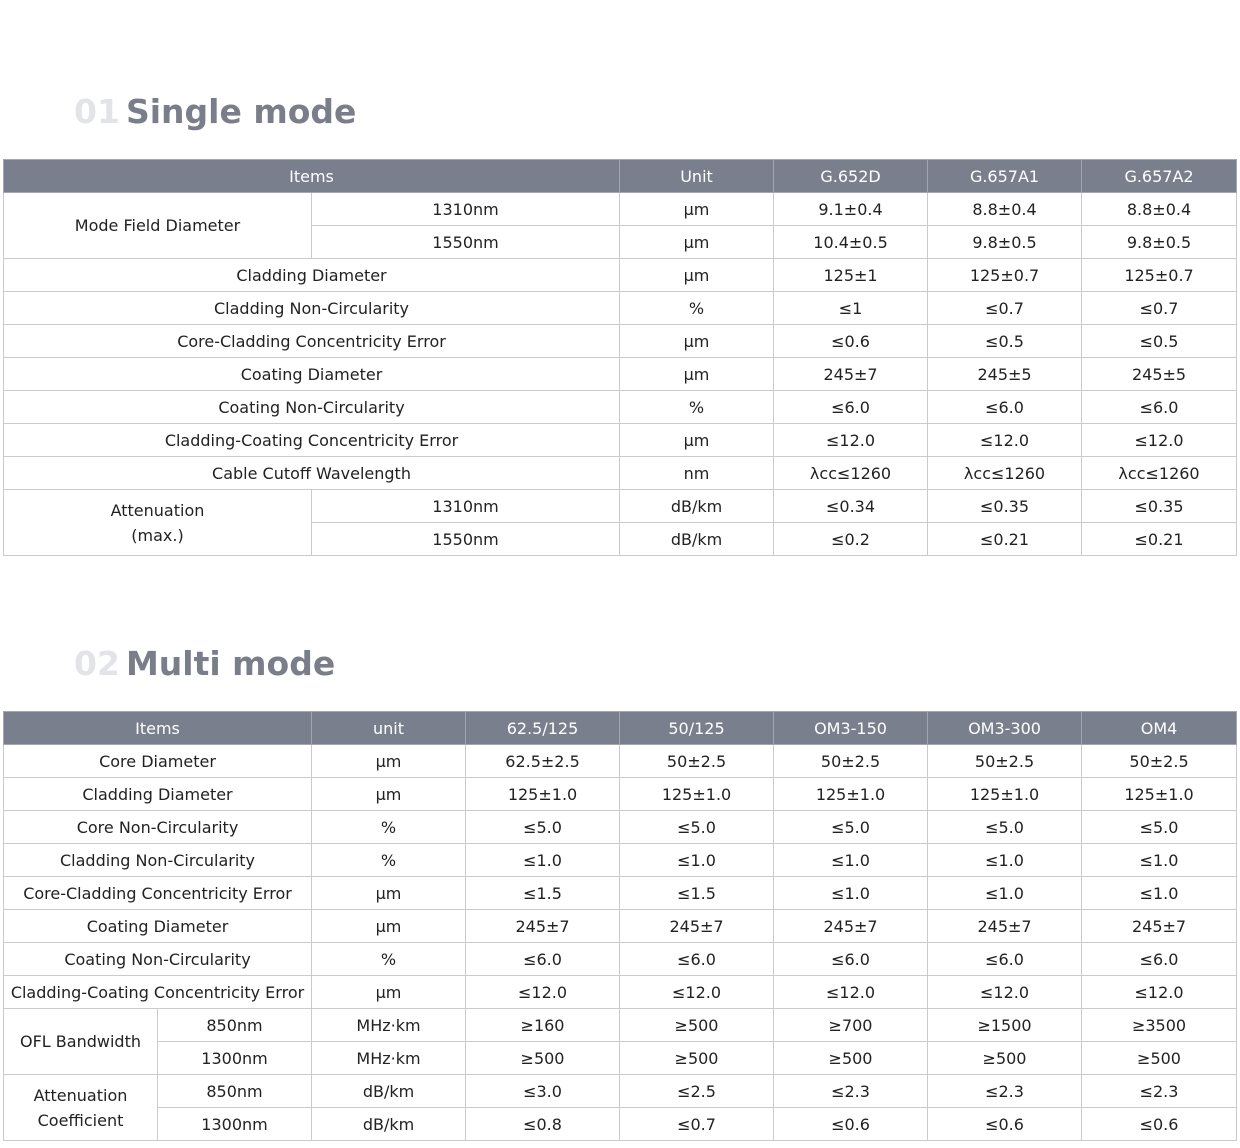  Describe the element at coordinates (851, 275) in the screenshot. I see `value-cell: 125±1` at that location.